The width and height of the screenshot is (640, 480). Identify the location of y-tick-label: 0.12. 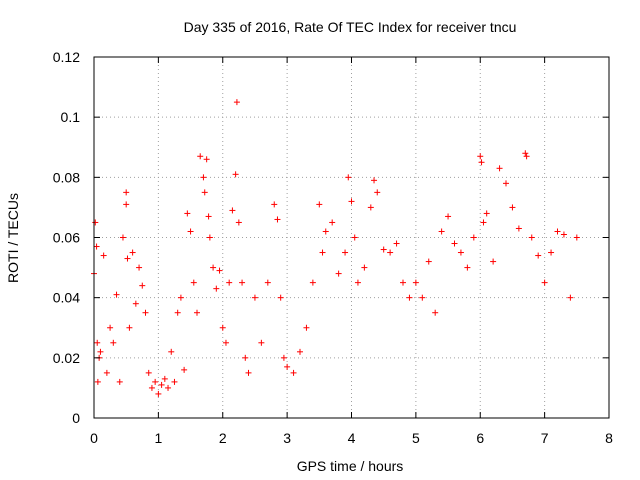
(66, 57).